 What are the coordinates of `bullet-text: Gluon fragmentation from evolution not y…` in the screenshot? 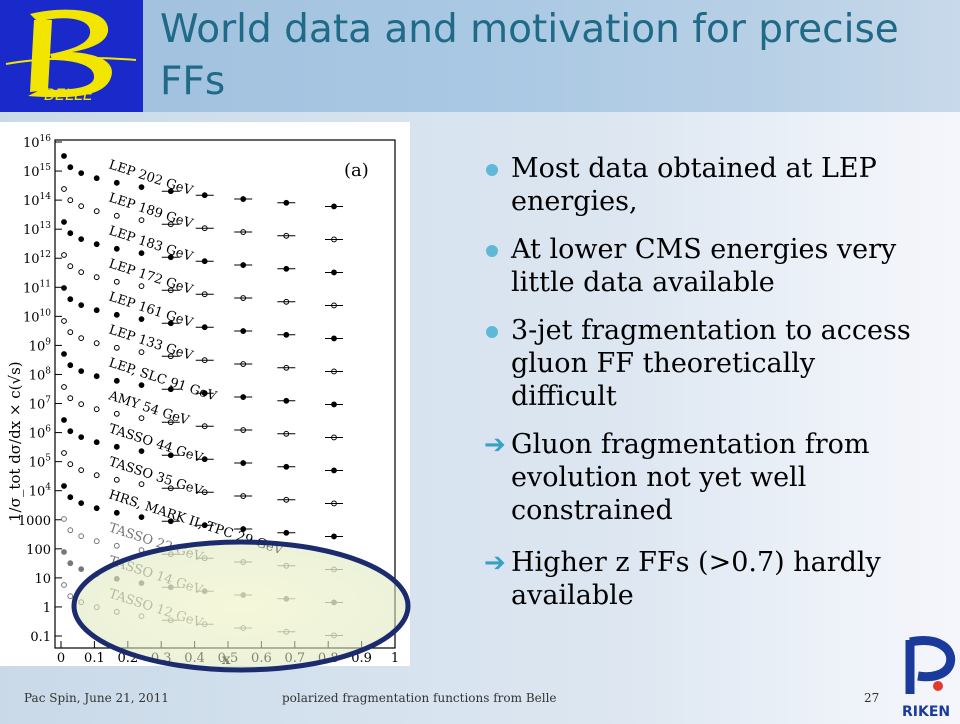 It's located at (690, 477).